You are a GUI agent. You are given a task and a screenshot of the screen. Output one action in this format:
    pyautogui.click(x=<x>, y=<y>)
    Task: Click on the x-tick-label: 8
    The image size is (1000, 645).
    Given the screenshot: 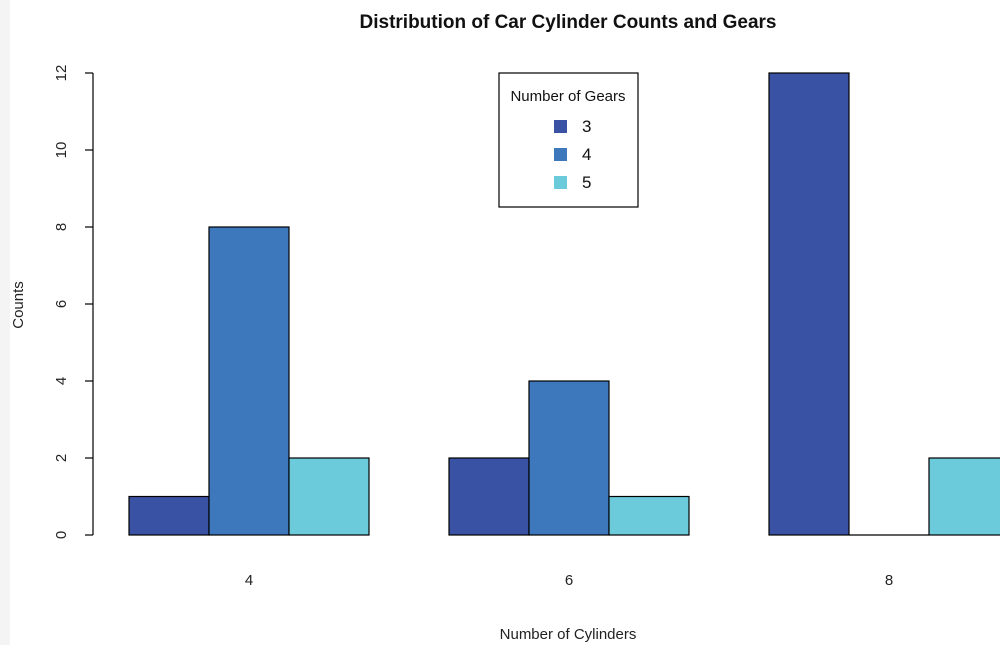 What is the action you would take?
    pyautogui.click(x=889, y=580)
    